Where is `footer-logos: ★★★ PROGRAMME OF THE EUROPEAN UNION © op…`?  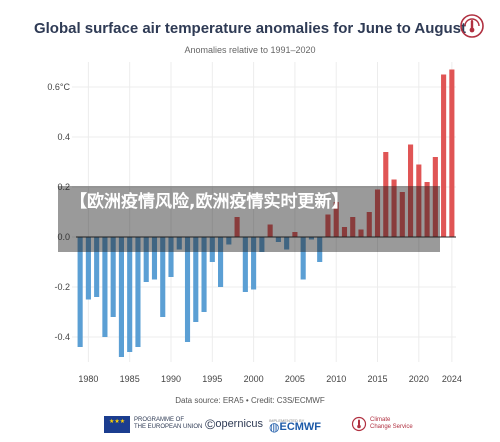 footer-logos: ★★★ PROGRAMME OF THE EUROPEAN UNION © op… is located at coordinates (250, 423).